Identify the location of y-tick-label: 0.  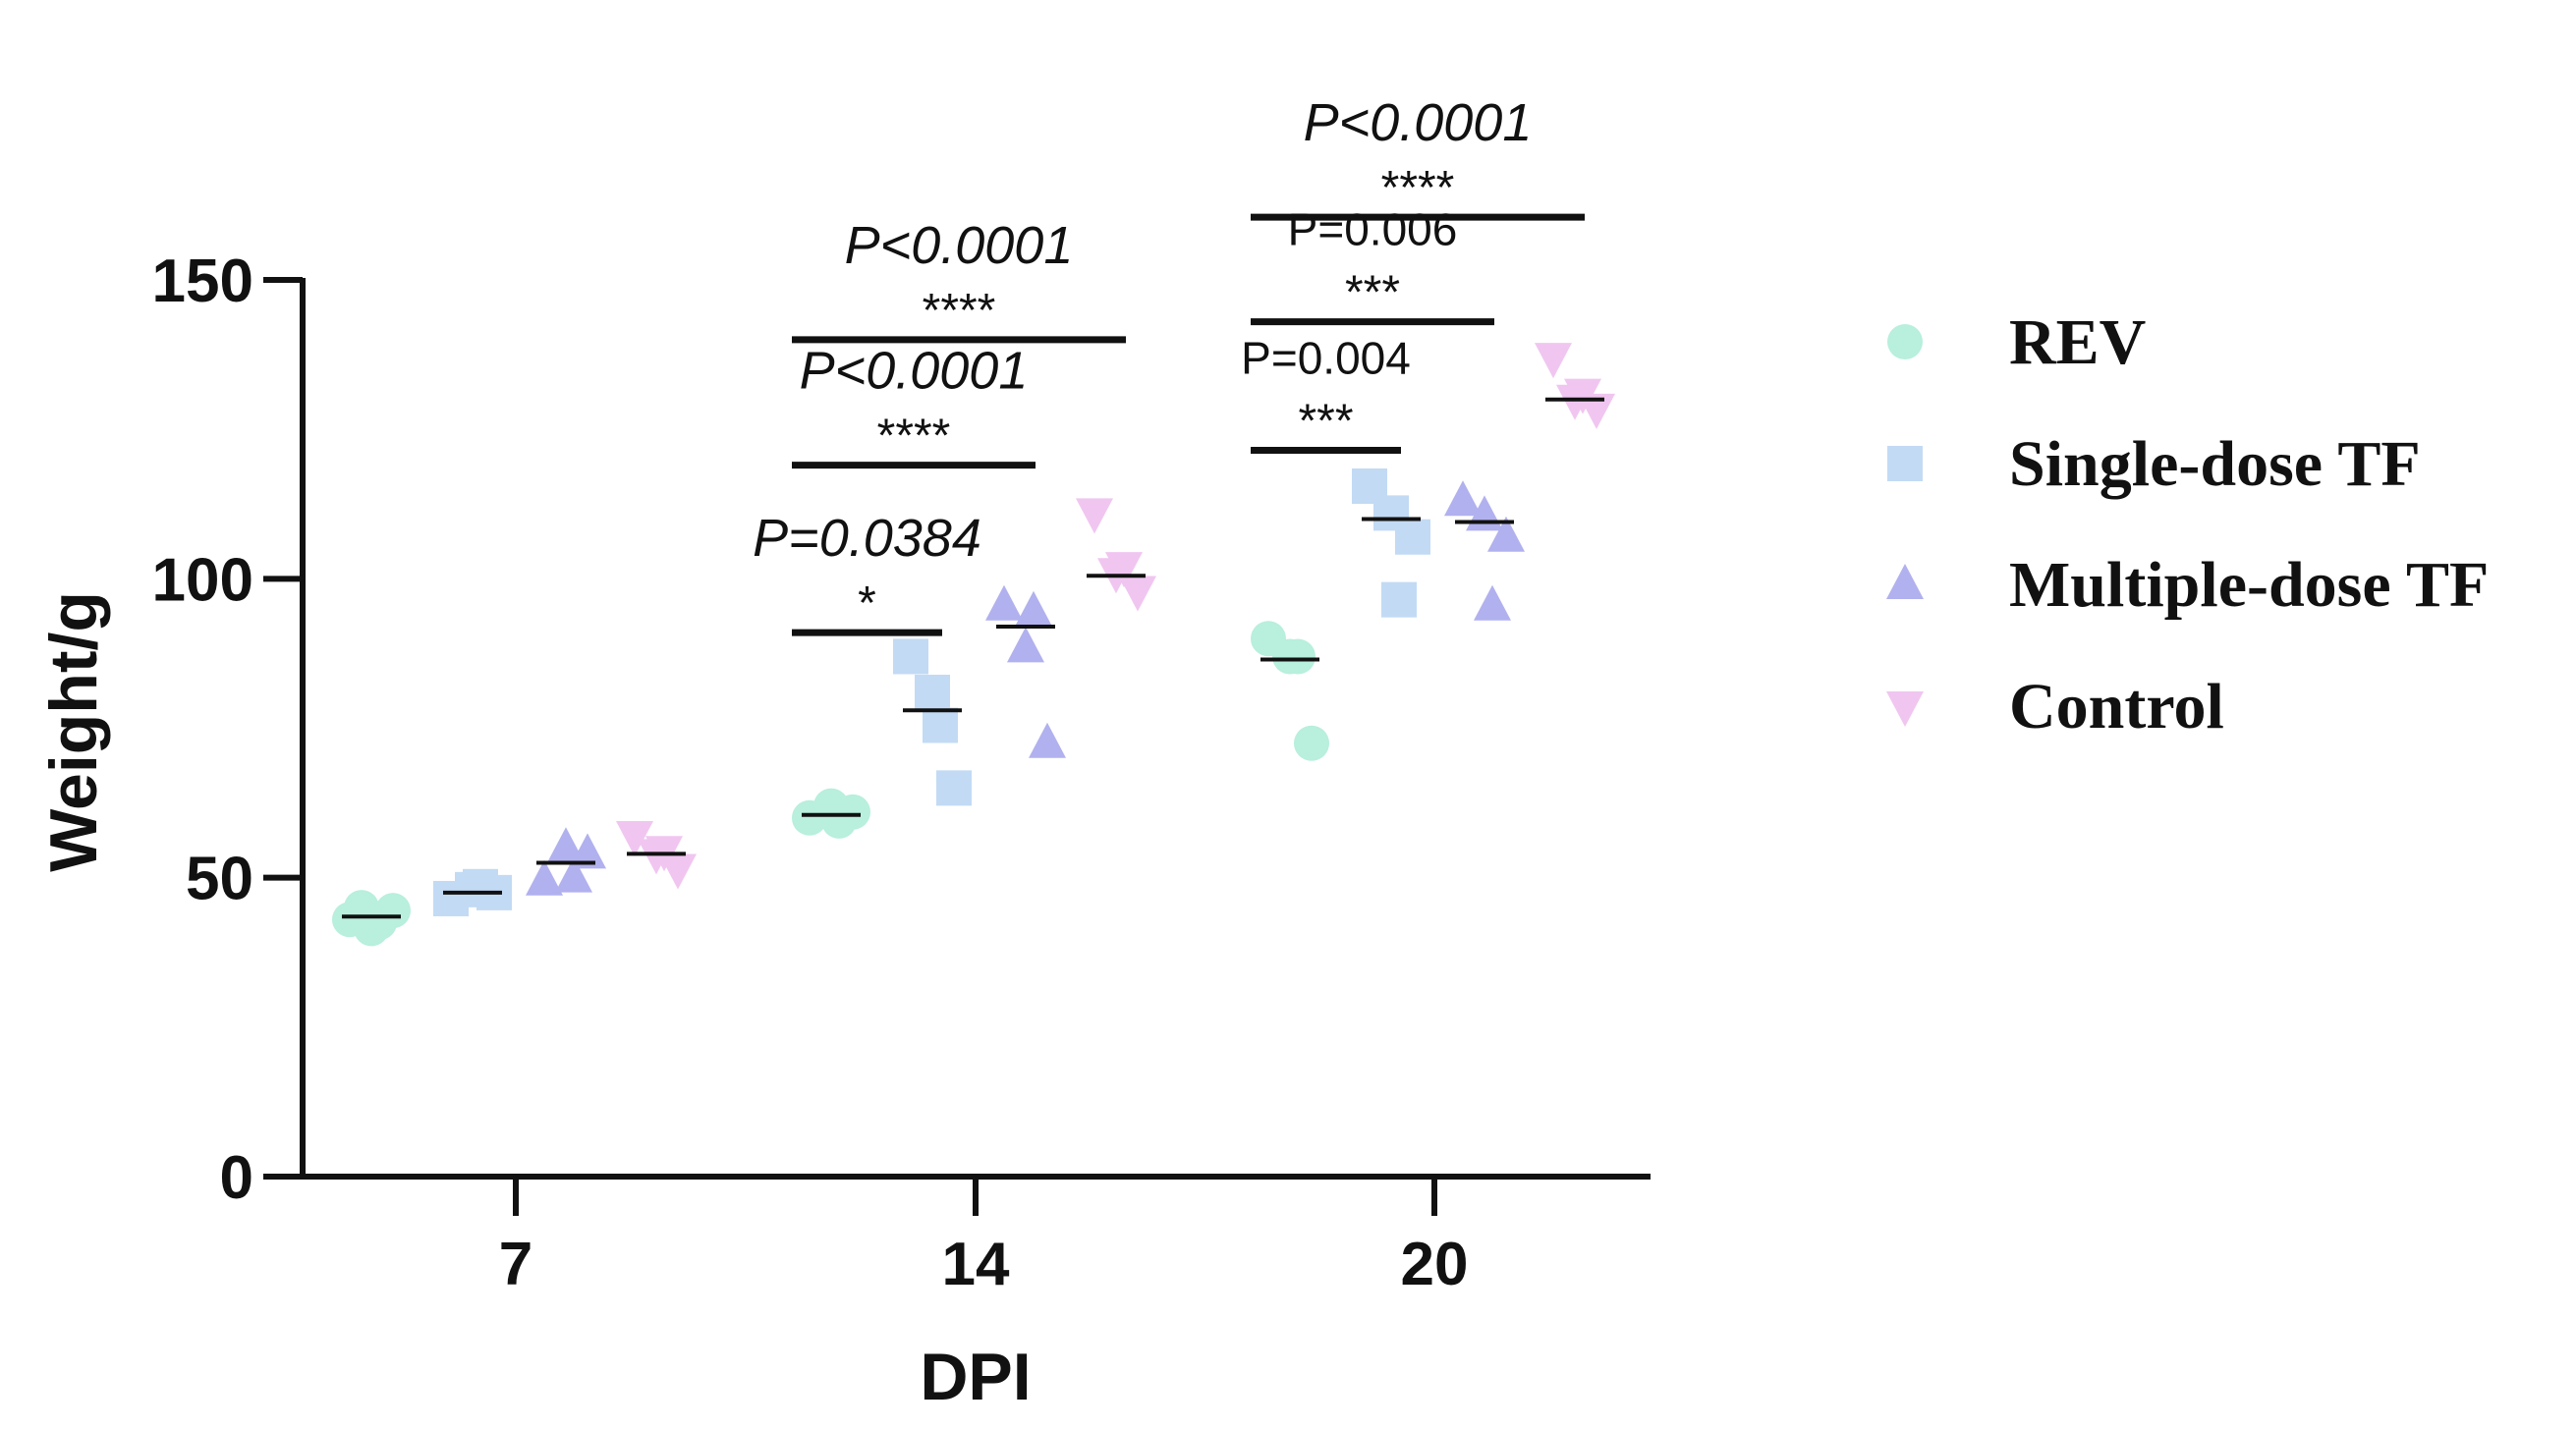
(236, 1178).